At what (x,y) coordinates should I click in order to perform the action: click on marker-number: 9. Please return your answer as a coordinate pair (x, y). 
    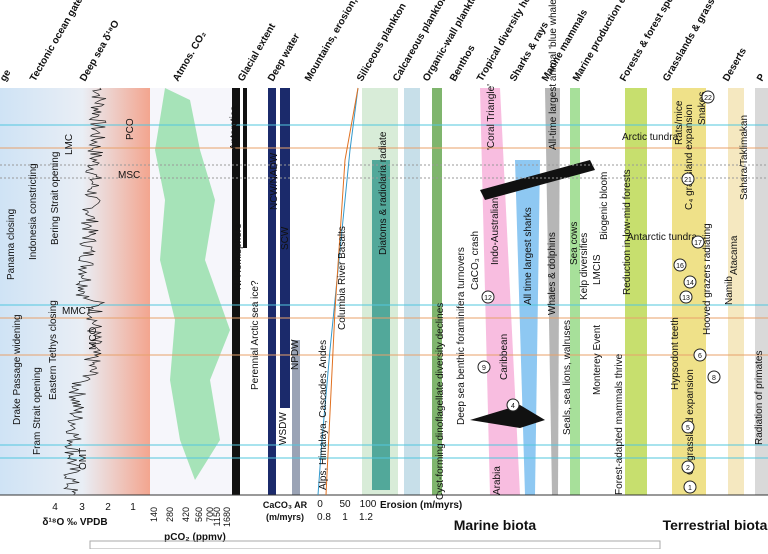
    Looking at the image, I should click on (484, 368).